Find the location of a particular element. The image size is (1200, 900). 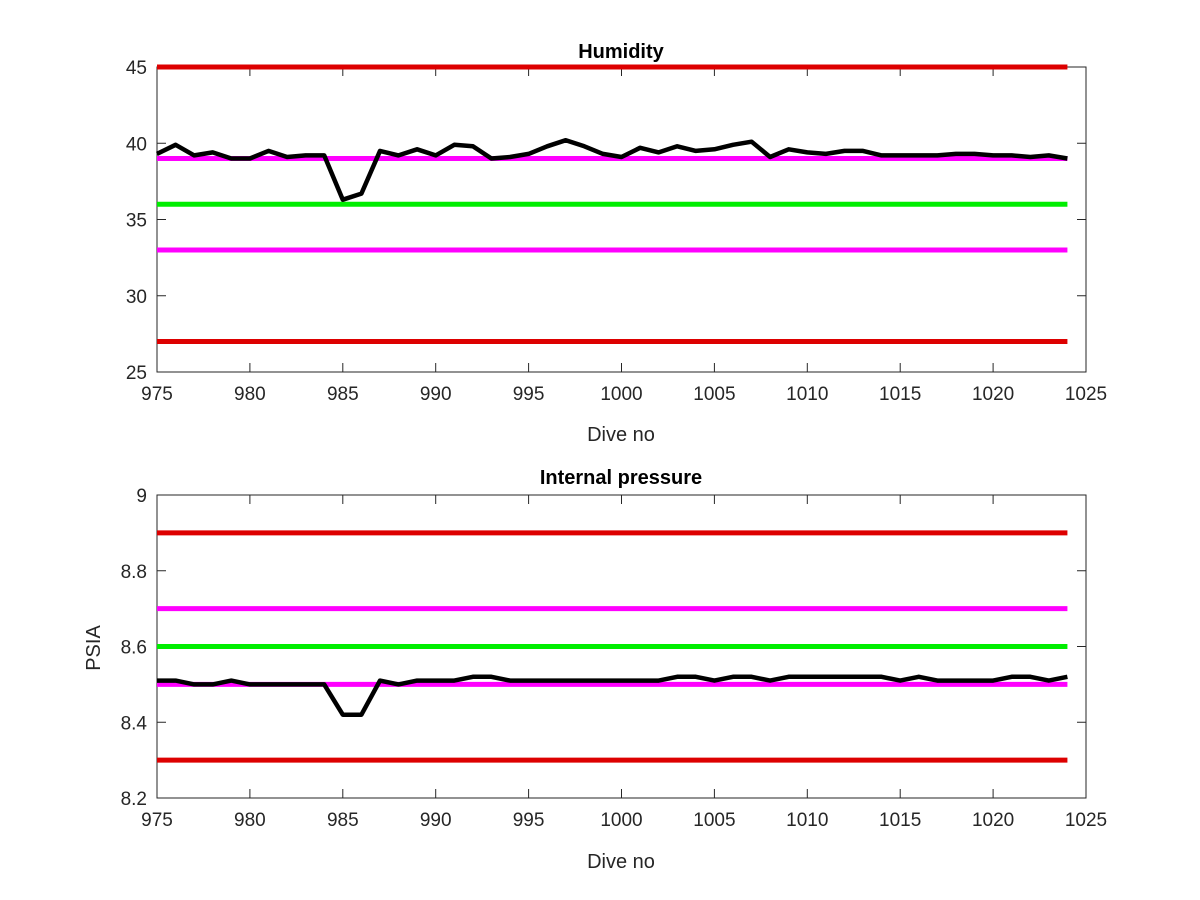

humidity-ytick-label: 45 is located at coordinates (136, 68).